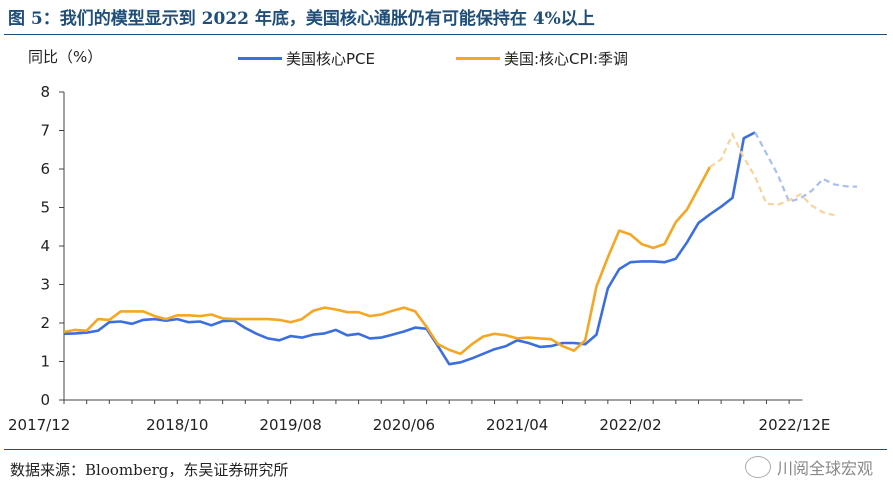 This screenshot has width=893, height=491. I want to click on figure-title: 图 5：我们的模型显示到 2022 年底，美国核心通胀仍有可能保持在 4%以上, so click(301, 19).